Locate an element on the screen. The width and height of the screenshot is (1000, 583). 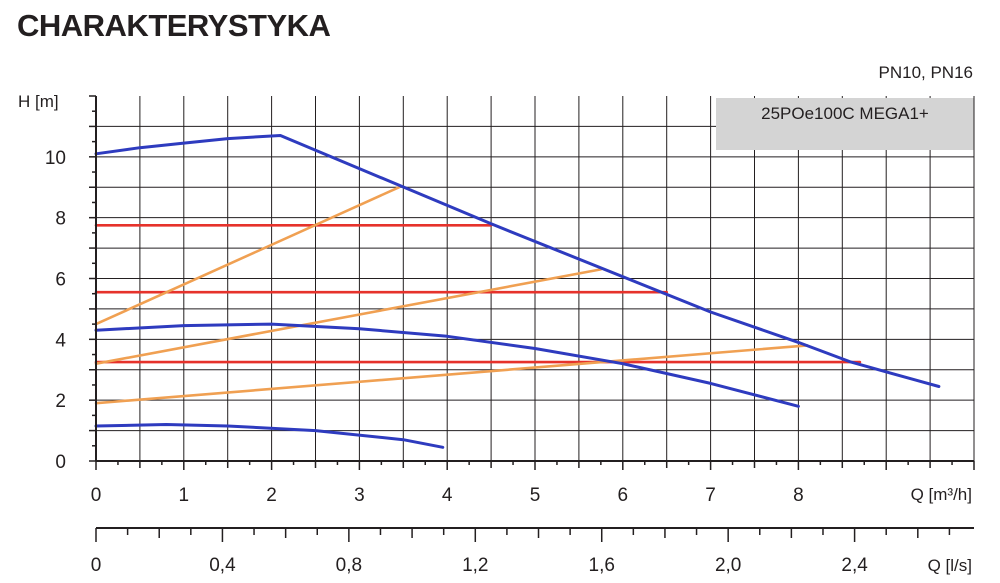
model-label: 25POe100C MEGA1+ is located at coordinates (845, 113).